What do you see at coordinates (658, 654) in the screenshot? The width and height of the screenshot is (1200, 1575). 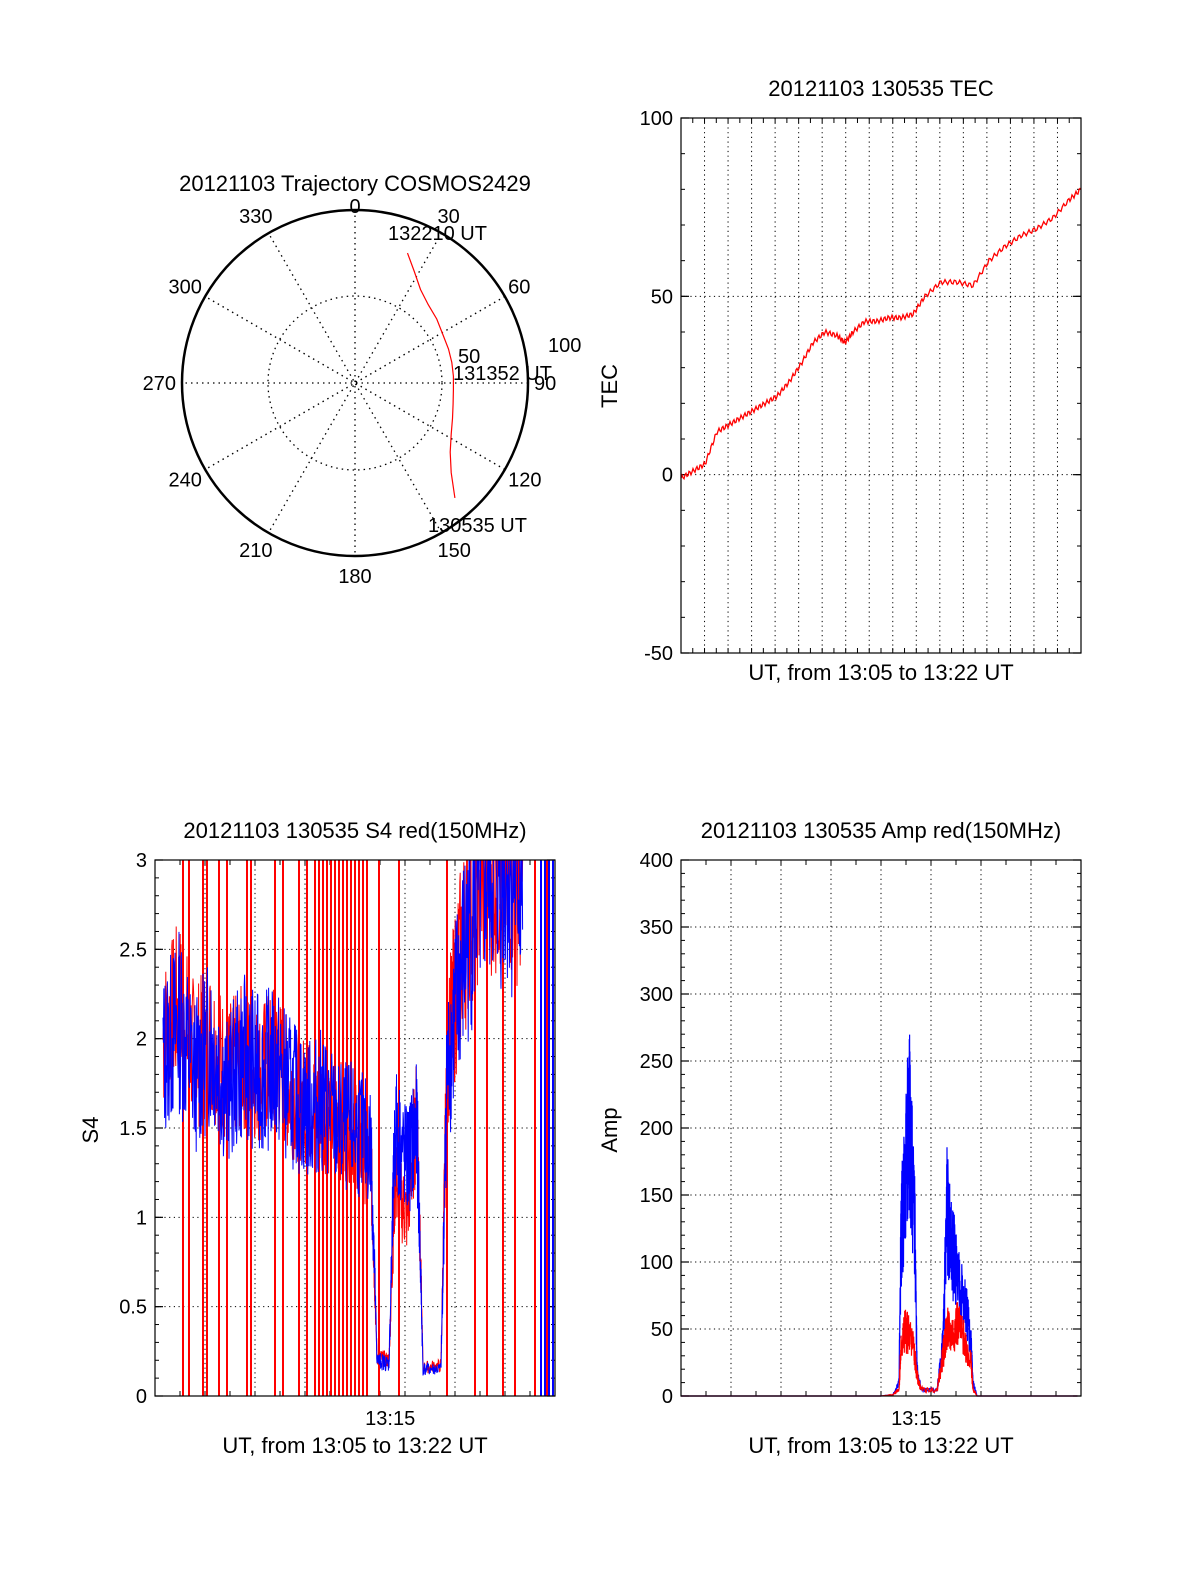 I see `y-tick-label: -50` at bounding box center [658, 654].